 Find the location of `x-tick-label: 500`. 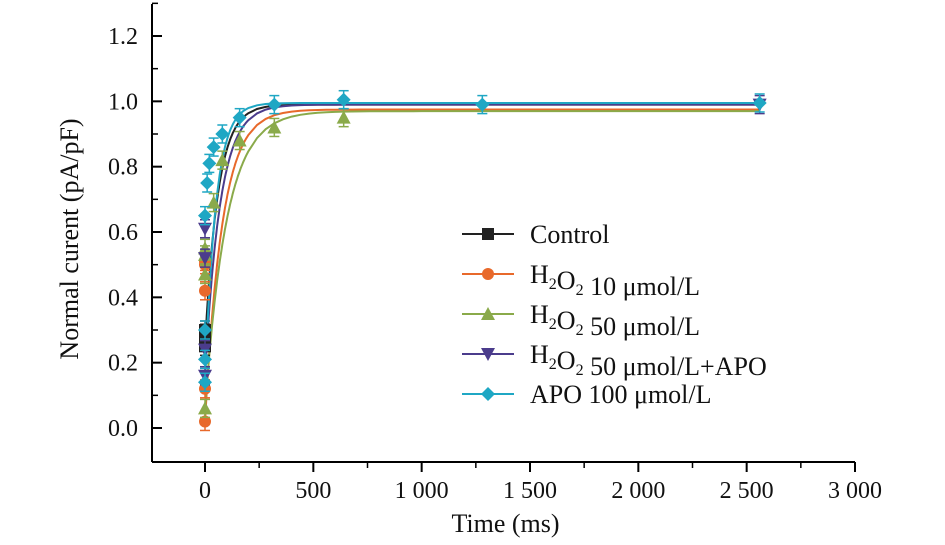

x-tick-label: 500 is located at coordinates (313, 491).